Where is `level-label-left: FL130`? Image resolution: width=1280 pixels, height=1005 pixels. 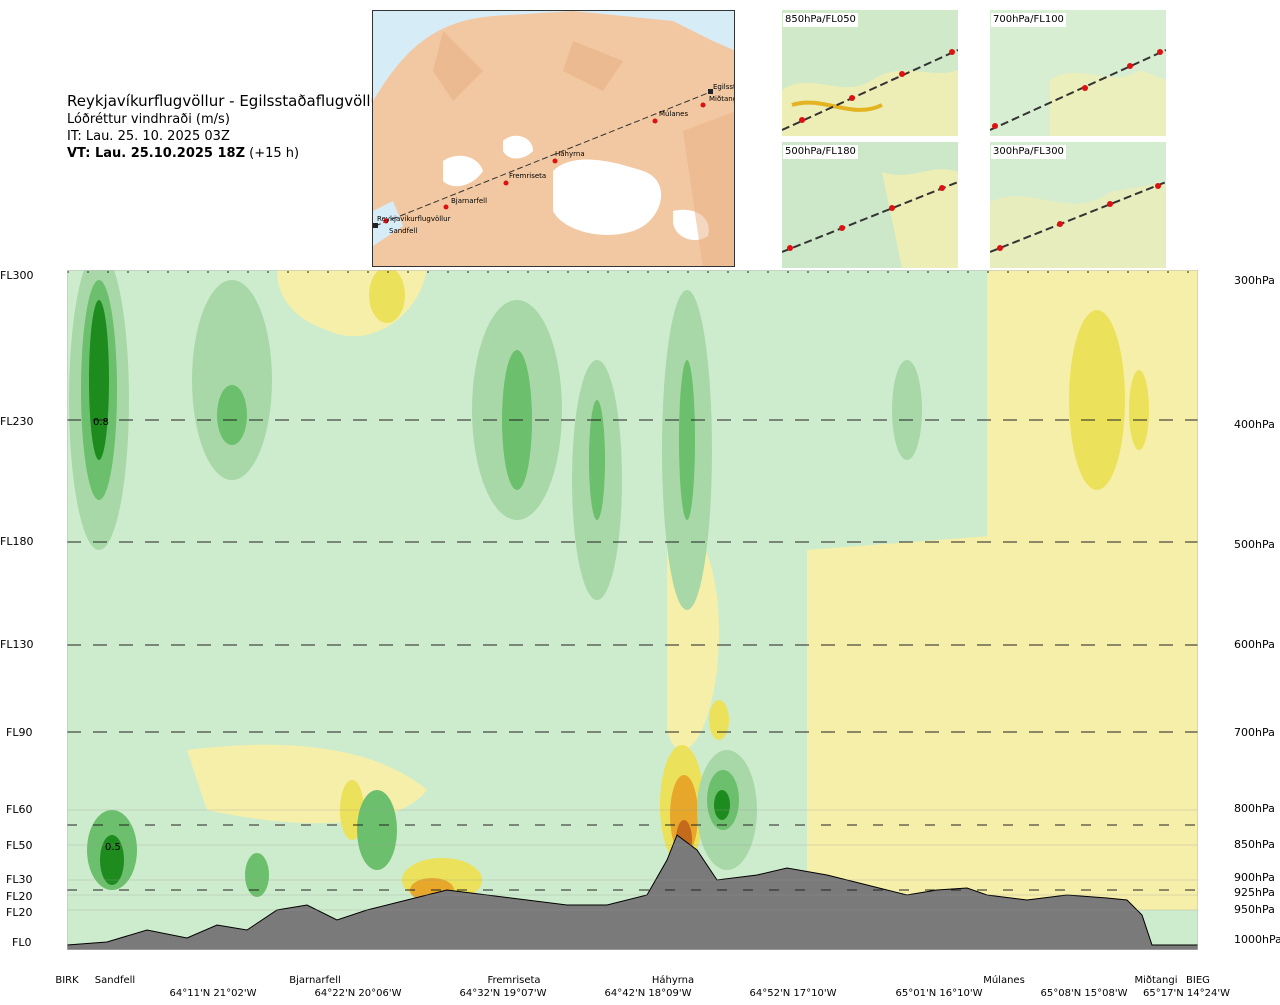 level-label-left: FL130 is located at coordinates (17, 644).